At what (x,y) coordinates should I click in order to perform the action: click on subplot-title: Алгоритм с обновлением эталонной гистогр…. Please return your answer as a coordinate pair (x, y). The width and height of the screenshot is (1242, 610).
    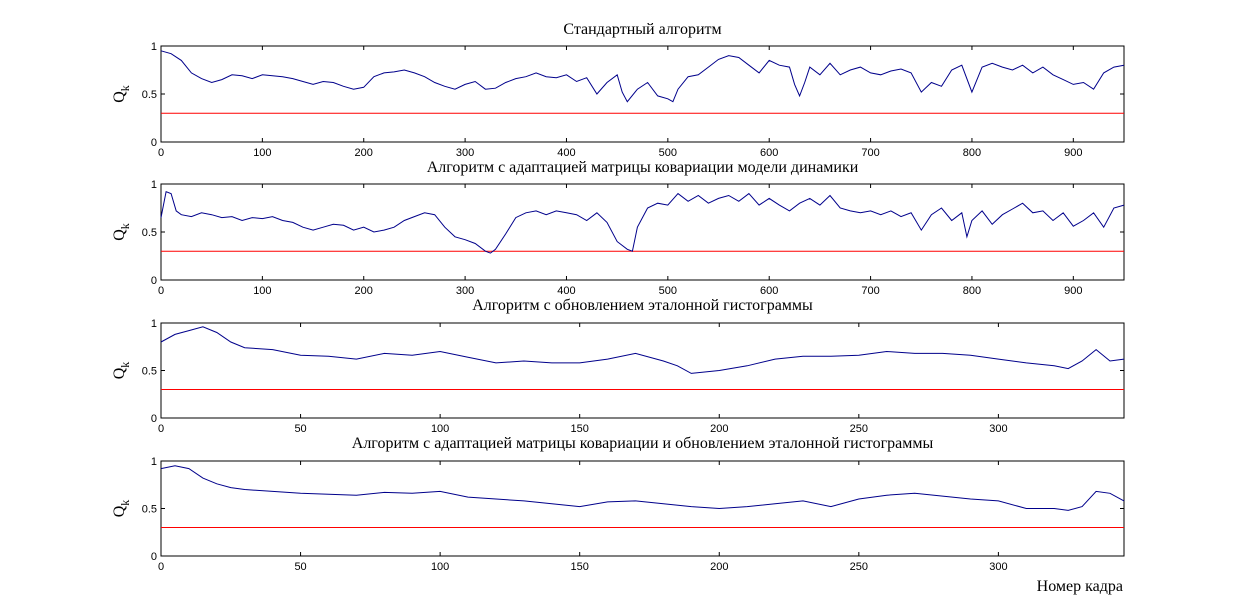
    Looking at the image, I should click on (642, 305).